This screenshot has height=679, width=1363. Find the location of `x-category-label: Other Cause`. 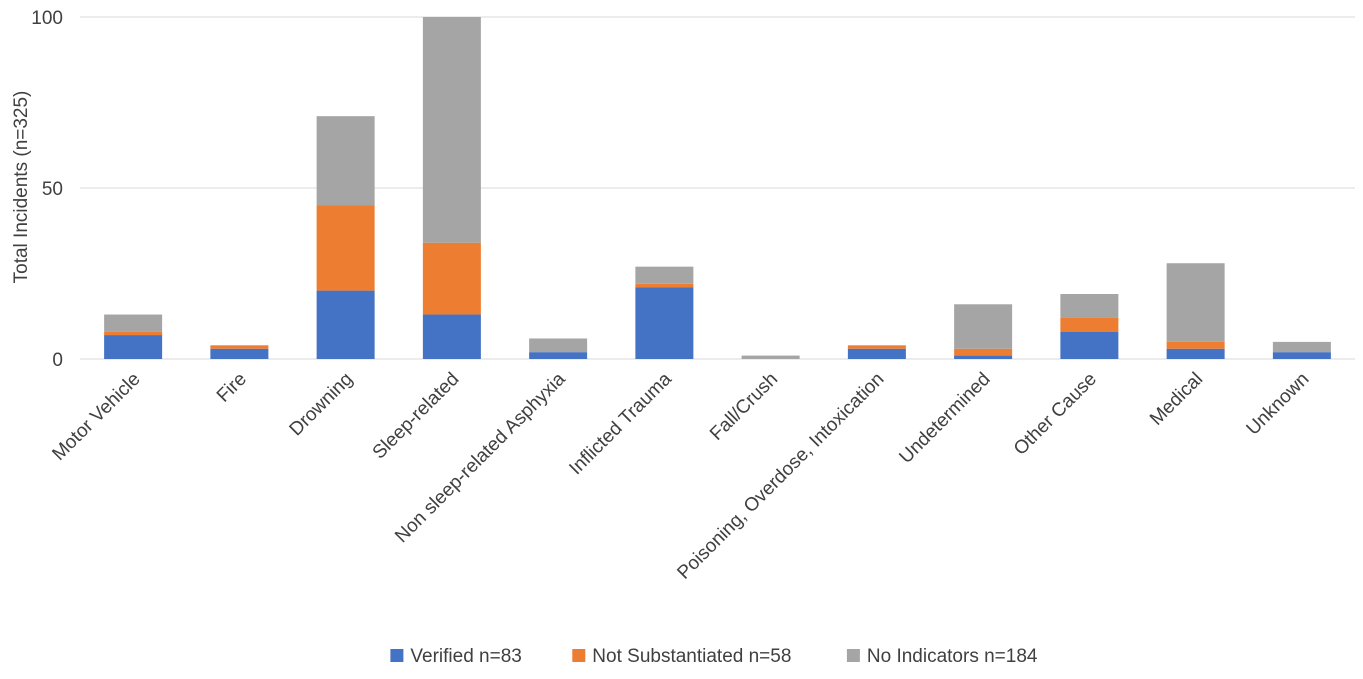

x-category-label: Other Cause is located at coordinates (1055, 414).